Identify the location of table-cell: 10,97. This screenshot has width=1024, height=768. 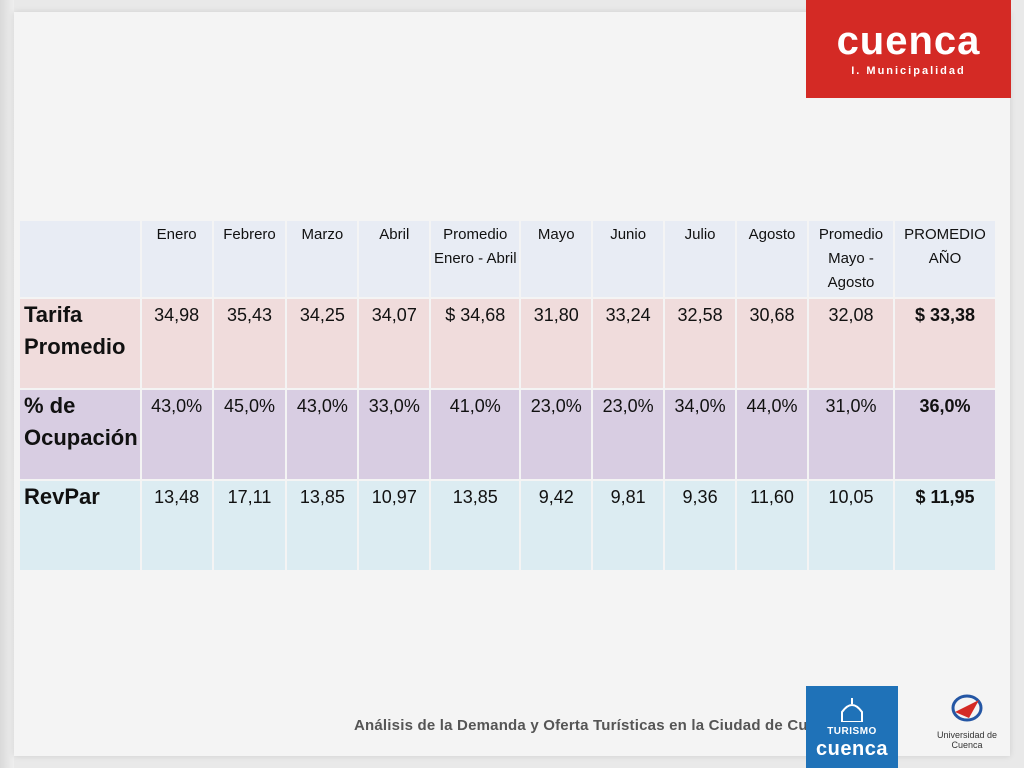
(394, 525).